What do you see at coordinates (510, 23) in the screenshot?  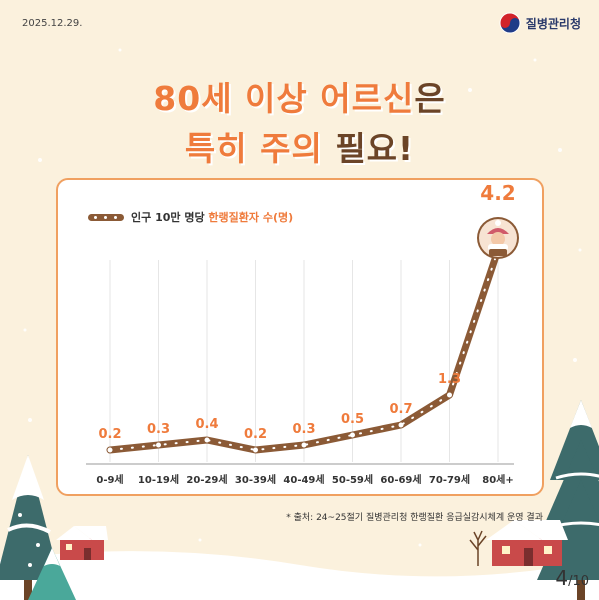 I see `taegeuk-emblem-icon` at bounding box center [510, 23].